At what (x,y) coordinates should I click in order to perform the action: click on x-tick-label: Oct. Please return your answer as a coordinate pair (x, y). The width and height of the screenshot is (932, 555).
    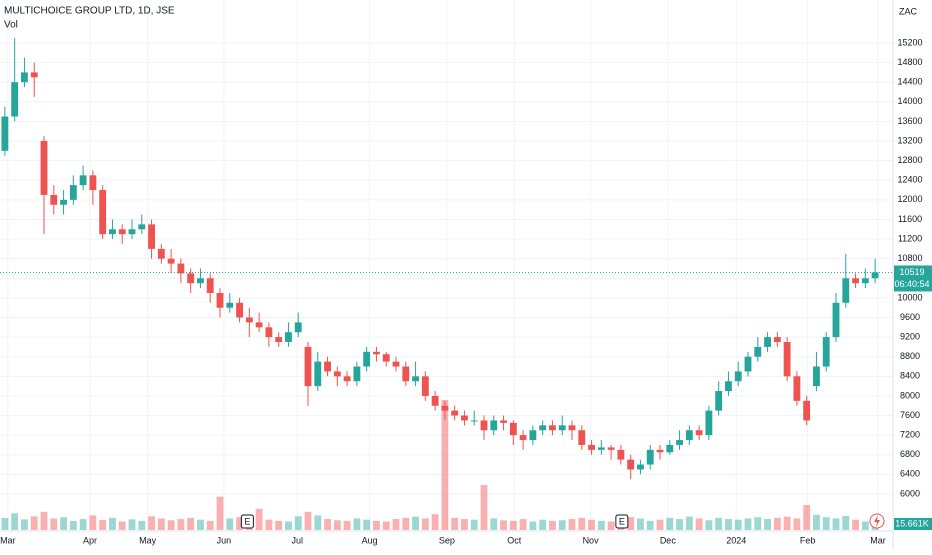
    Looking at the image, I should click on (514, 540).